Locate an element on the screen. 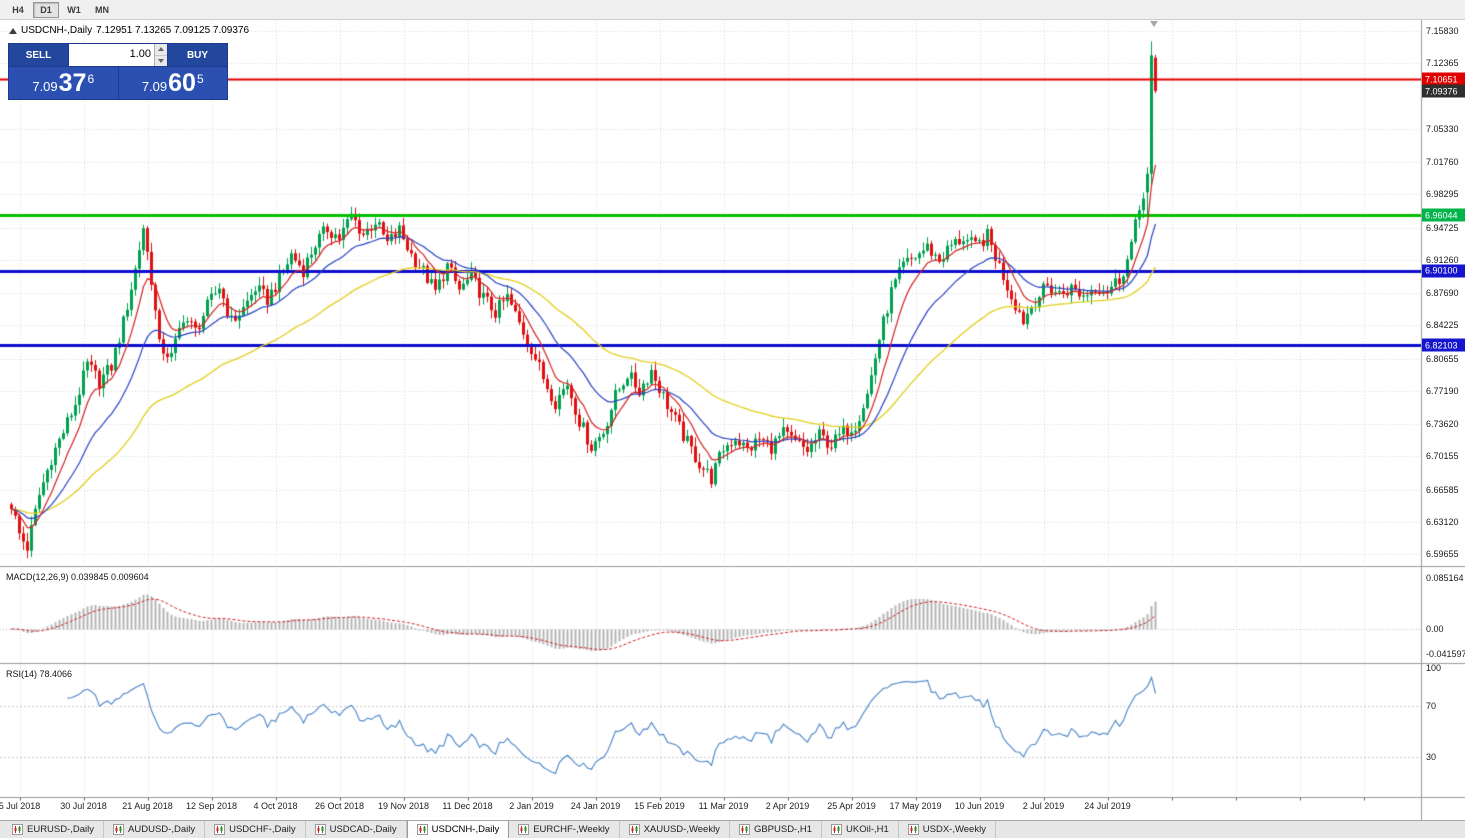  tab-label: UKOil-,H1 is located at coordinates (867, 829).